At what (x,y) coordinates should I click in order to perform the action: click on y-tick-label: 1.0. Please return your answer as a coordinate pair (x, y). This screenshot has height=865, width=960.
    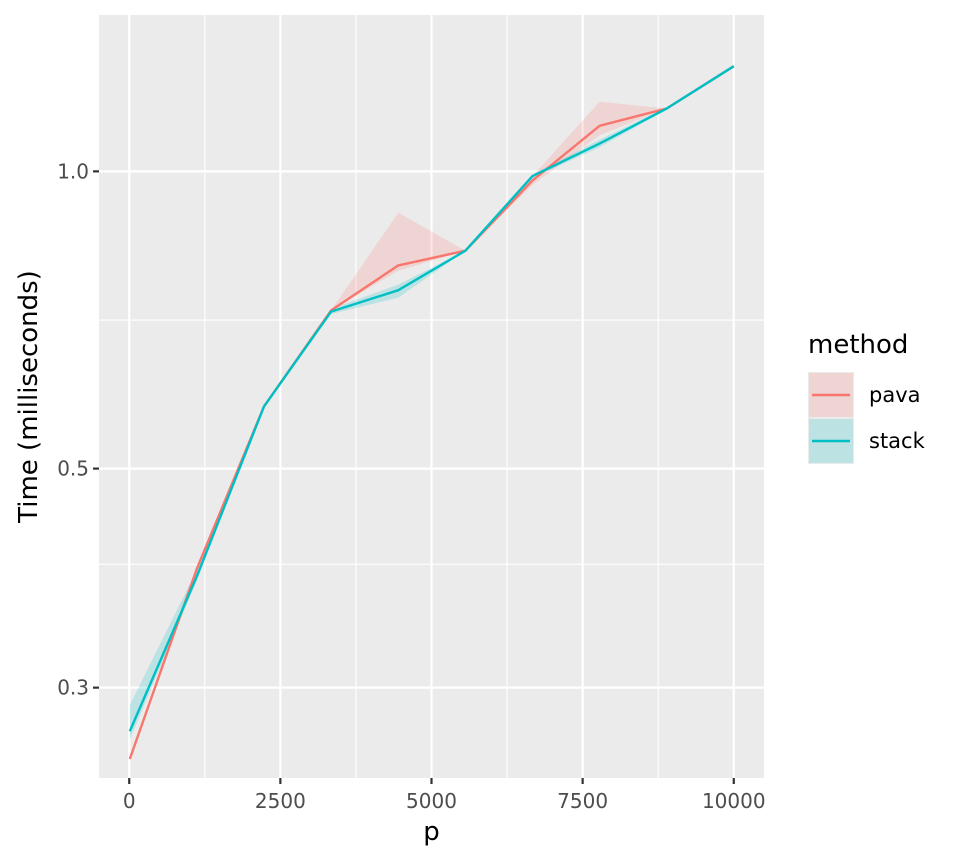
    Looking at the image, I should click on (73, 171).